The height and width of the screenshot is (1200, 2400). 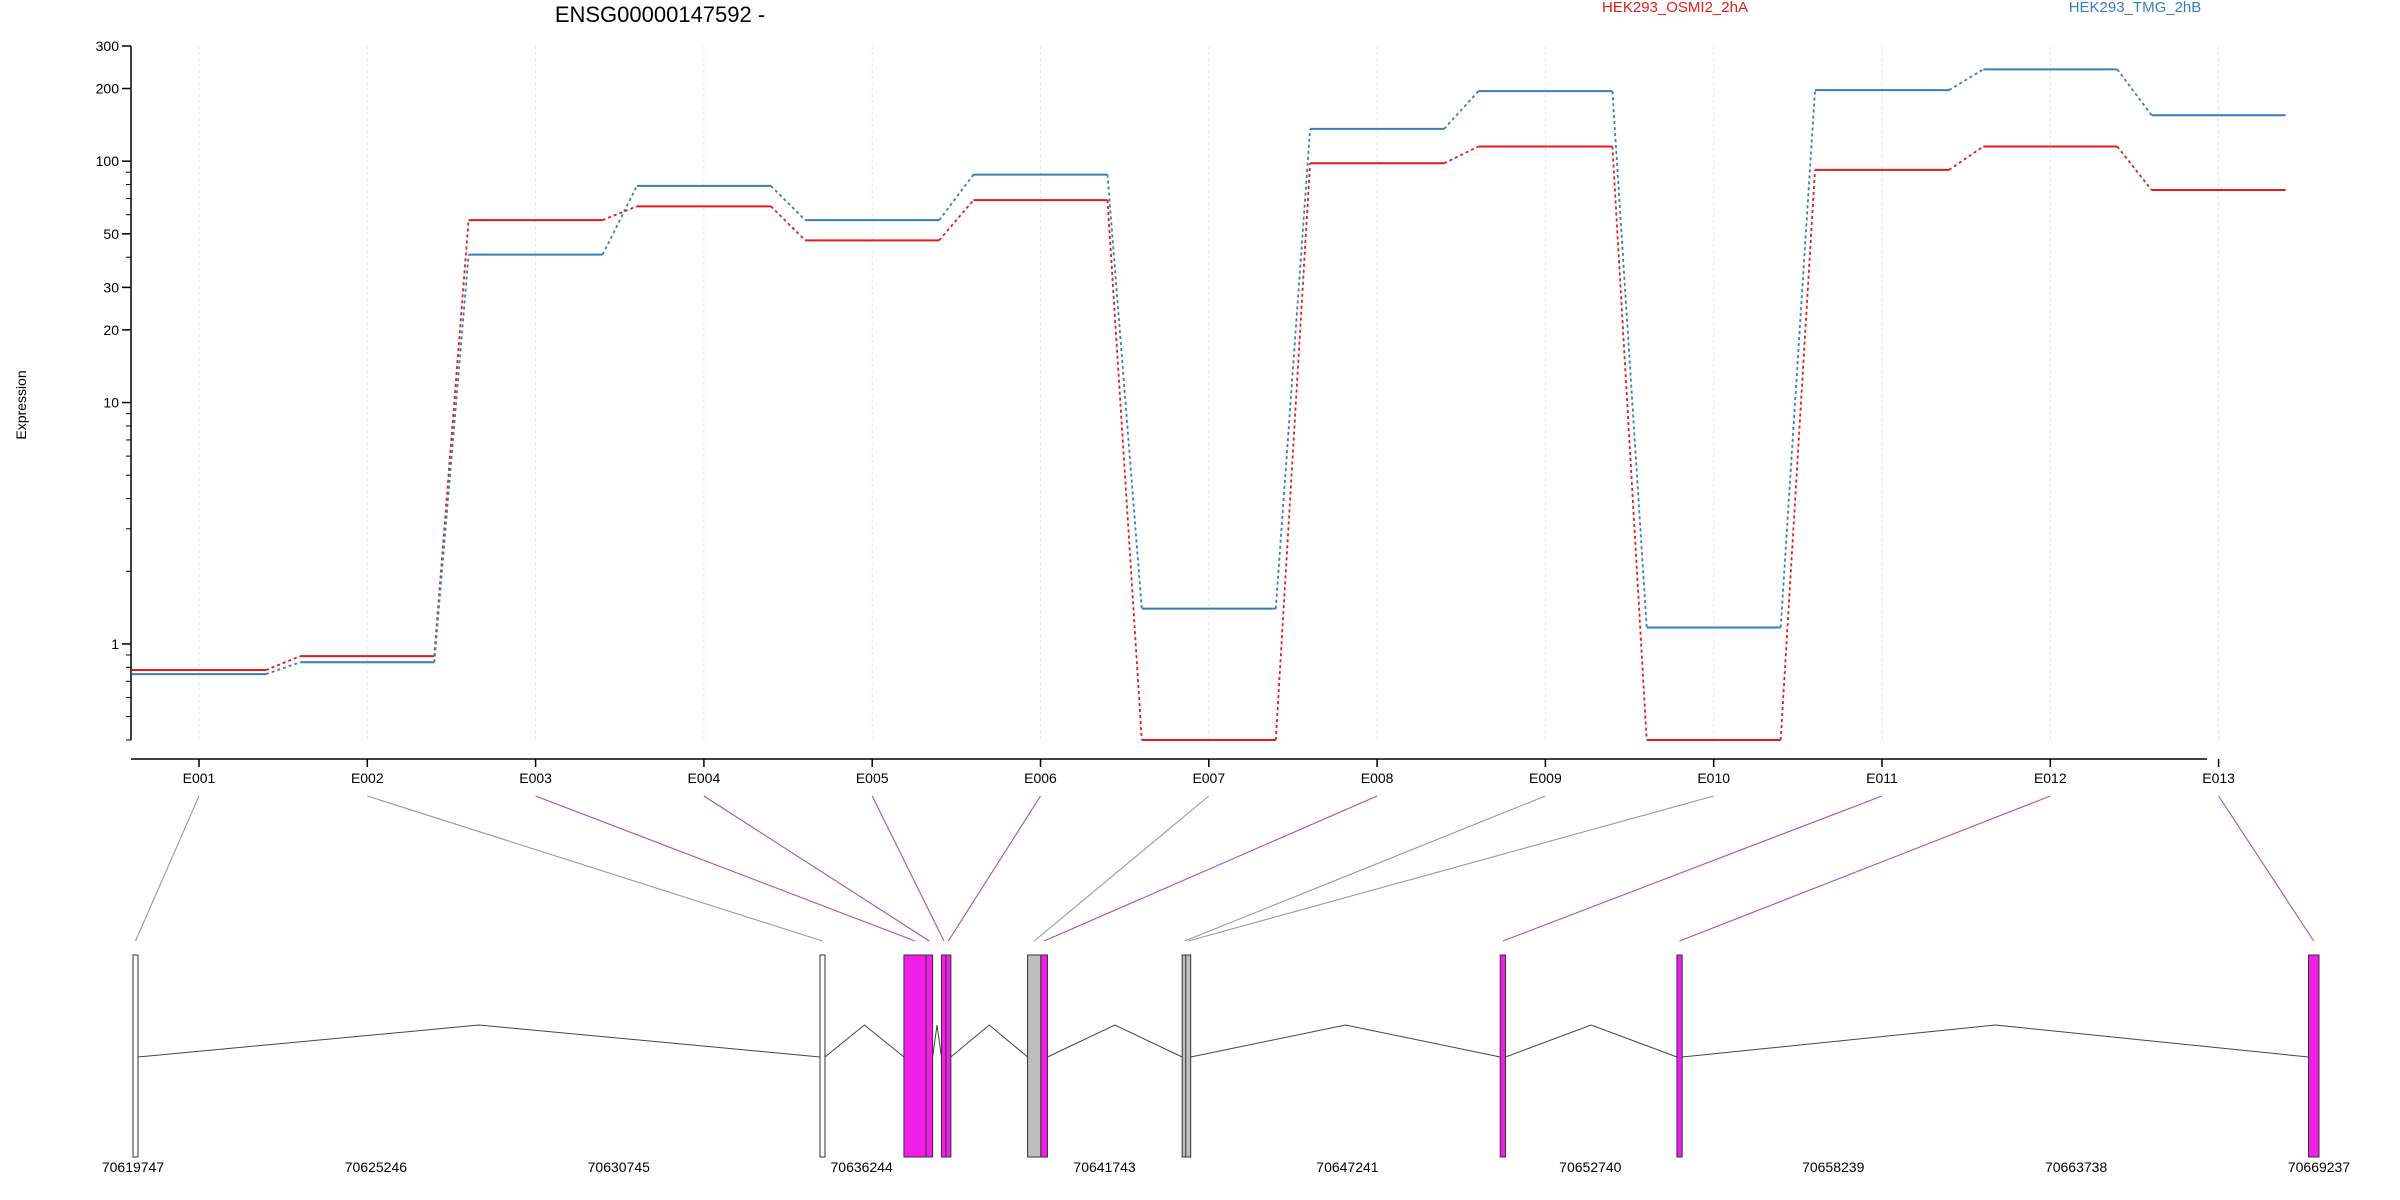 I want to click on connector-E008, so click(x=1210, y=868).